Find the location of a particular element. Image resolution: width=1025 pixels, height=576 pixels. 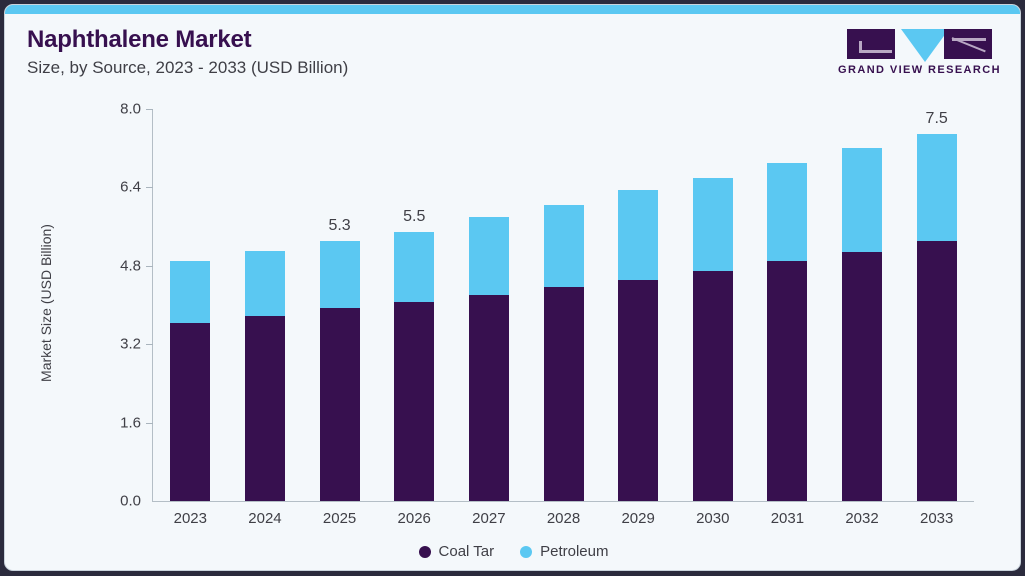

x-axis-line is located at coordinates (563, 501).